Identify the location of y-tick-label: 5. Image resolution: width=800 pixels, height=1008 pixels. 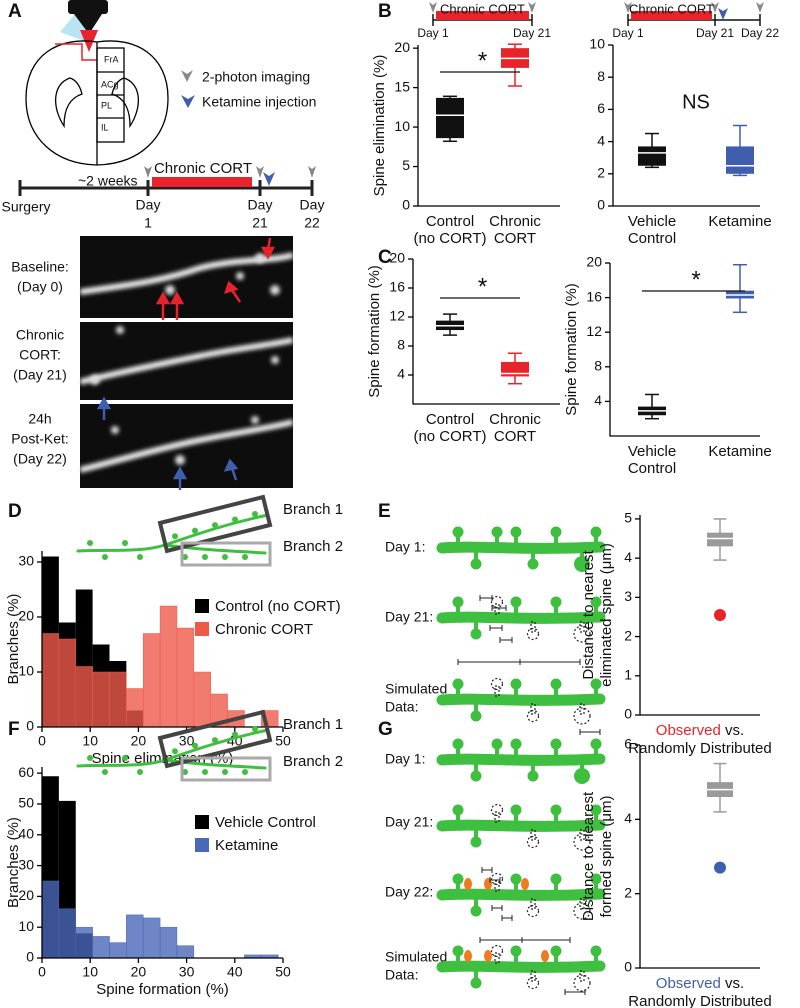
(406, 165).